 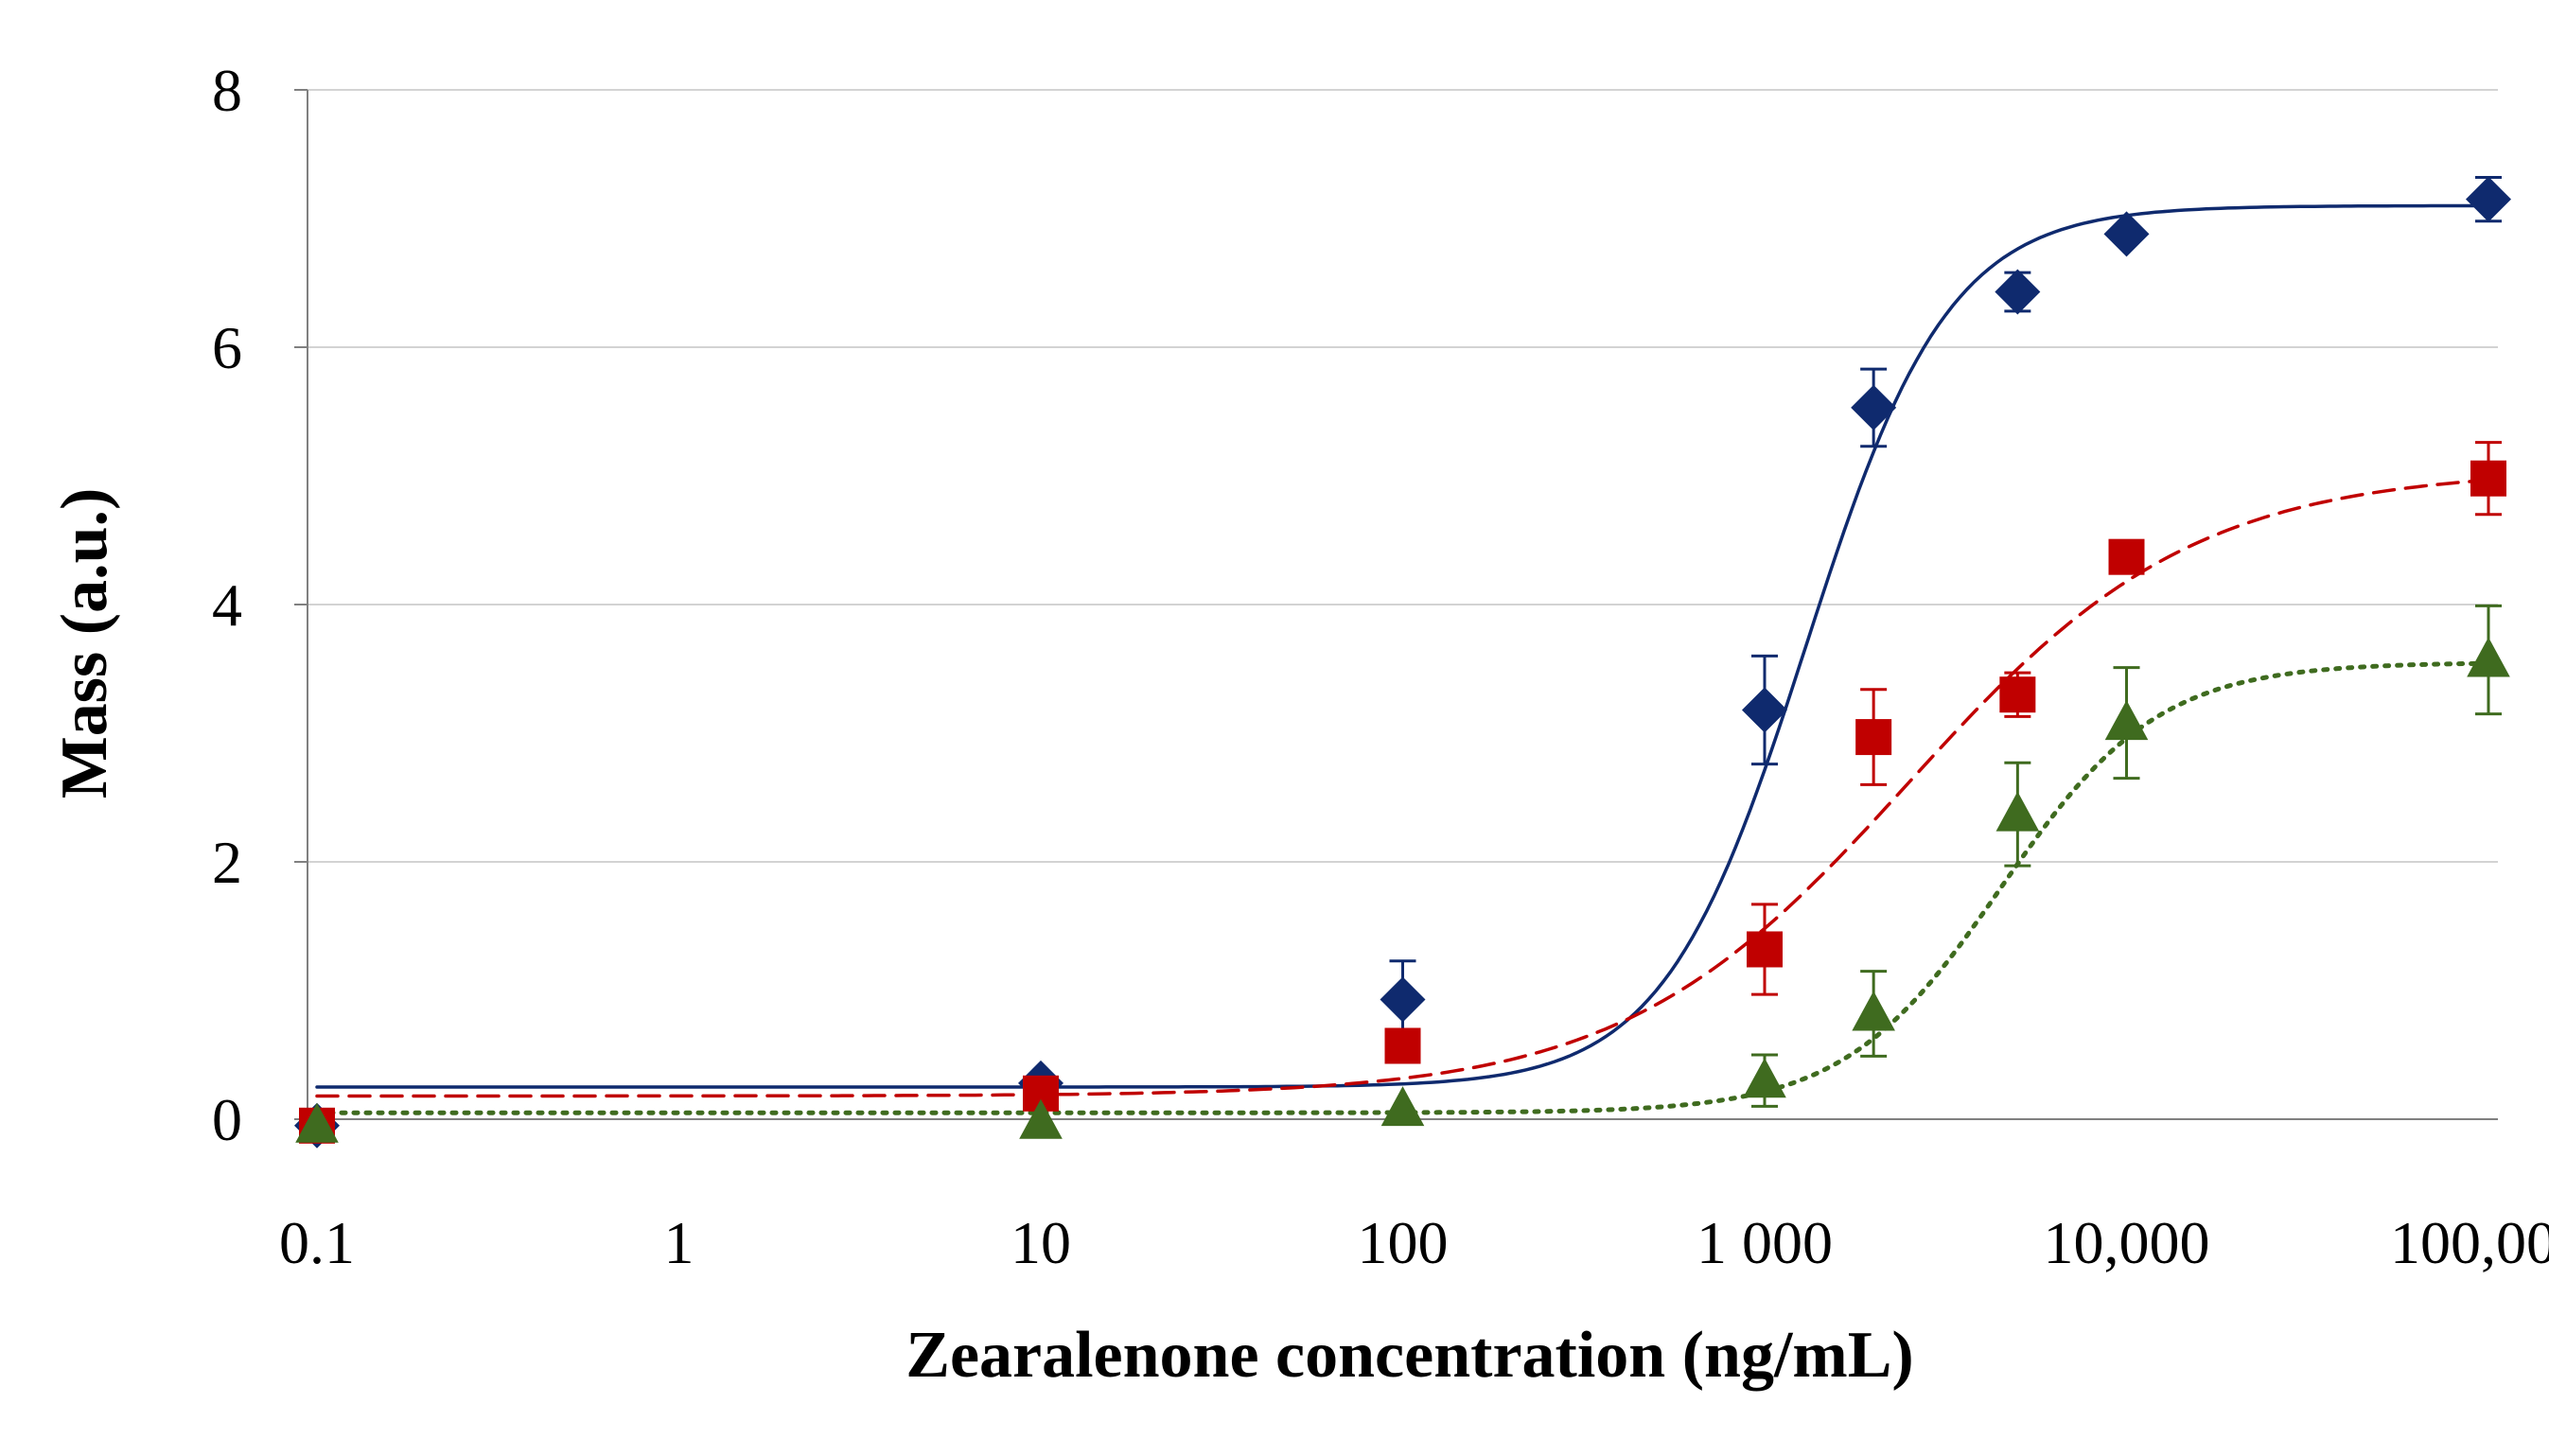 What do you see at coordinates (227, 862) in the screenshot?
I see `y-tick-label: 2` at bounding box center [227, 862].